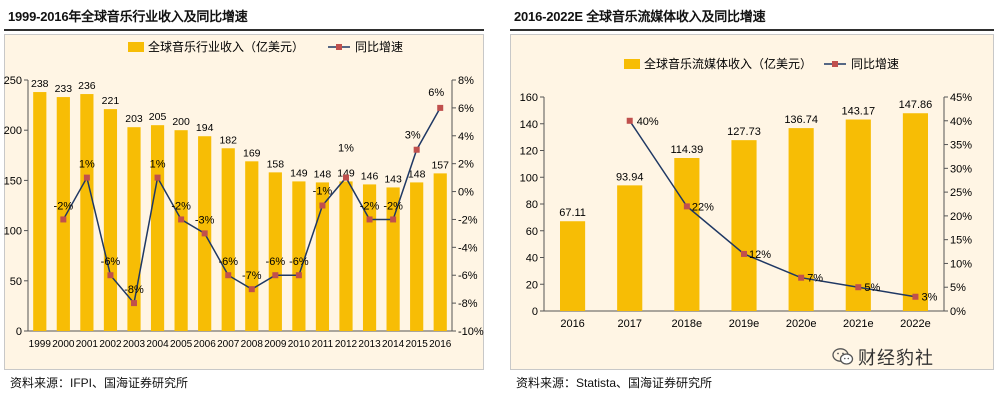 The width and height of the screenshot is (1000, 401). I want to click on right-y-tick-label: 25%, so click(961, 193).